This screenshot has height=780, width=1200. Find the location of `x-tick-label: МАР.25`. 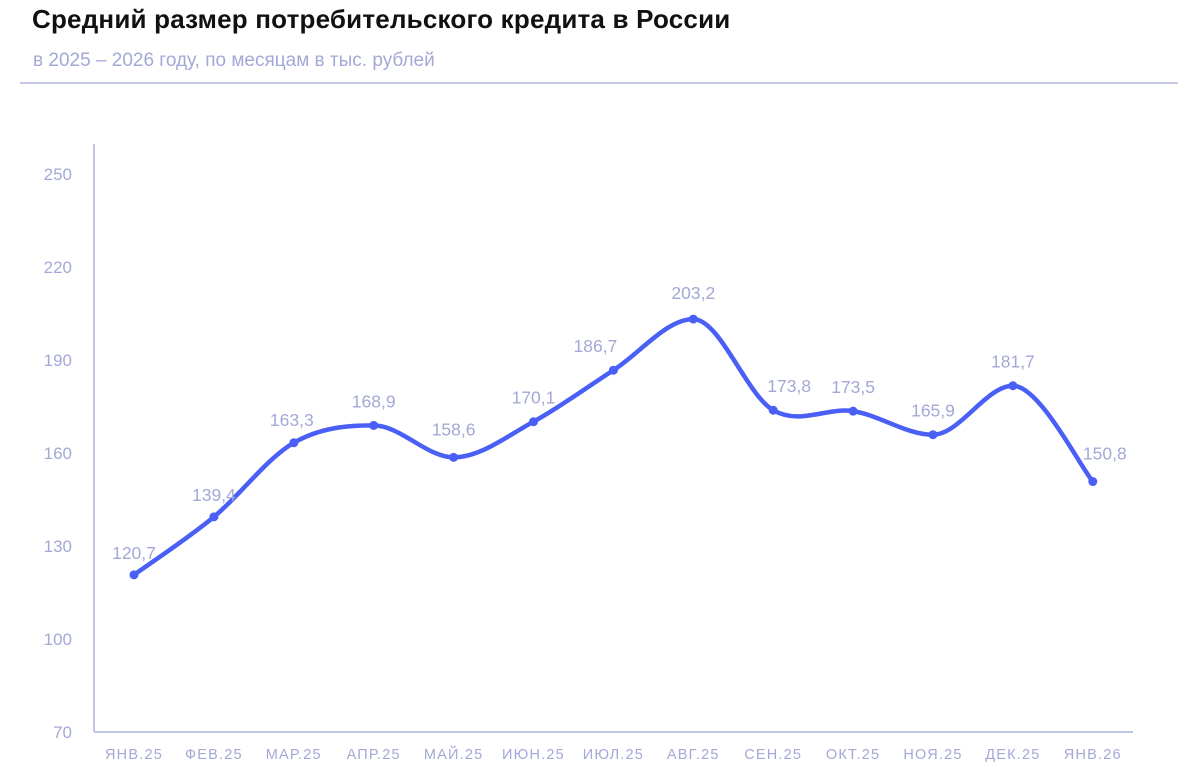

x-tick-label: МАР.25 is located at coordinates (294, 755).